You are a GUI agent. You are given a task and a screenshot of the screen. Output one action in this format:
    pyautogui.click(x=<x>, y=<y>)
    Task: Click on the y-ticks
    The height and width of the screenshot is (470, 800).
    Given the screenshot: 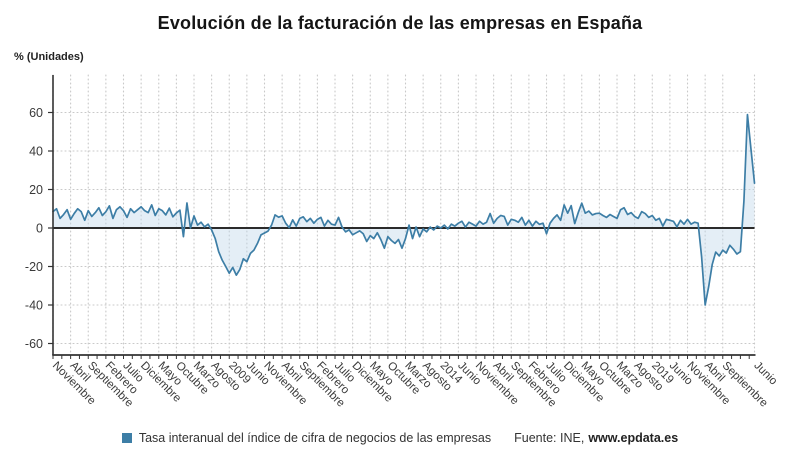 What is the action you would take?
    pyautogui.click(x=50, y=228)
    